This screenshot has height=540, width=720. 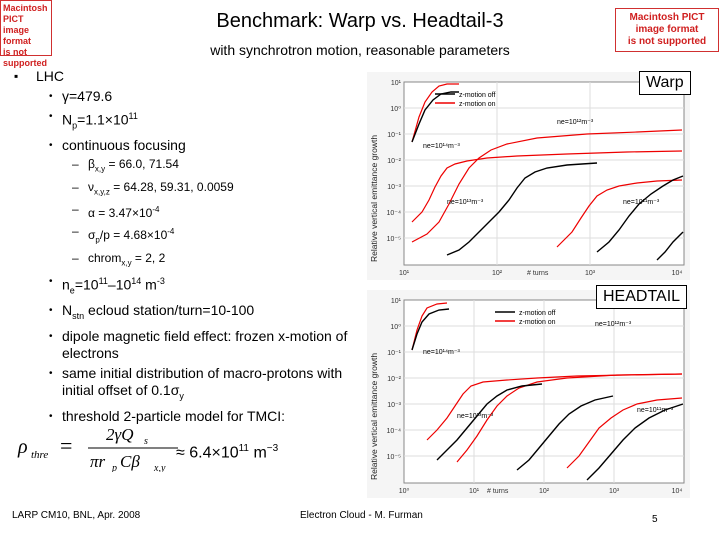 I want to click on formula-lhs: ρ, so click(x=22, y=447).